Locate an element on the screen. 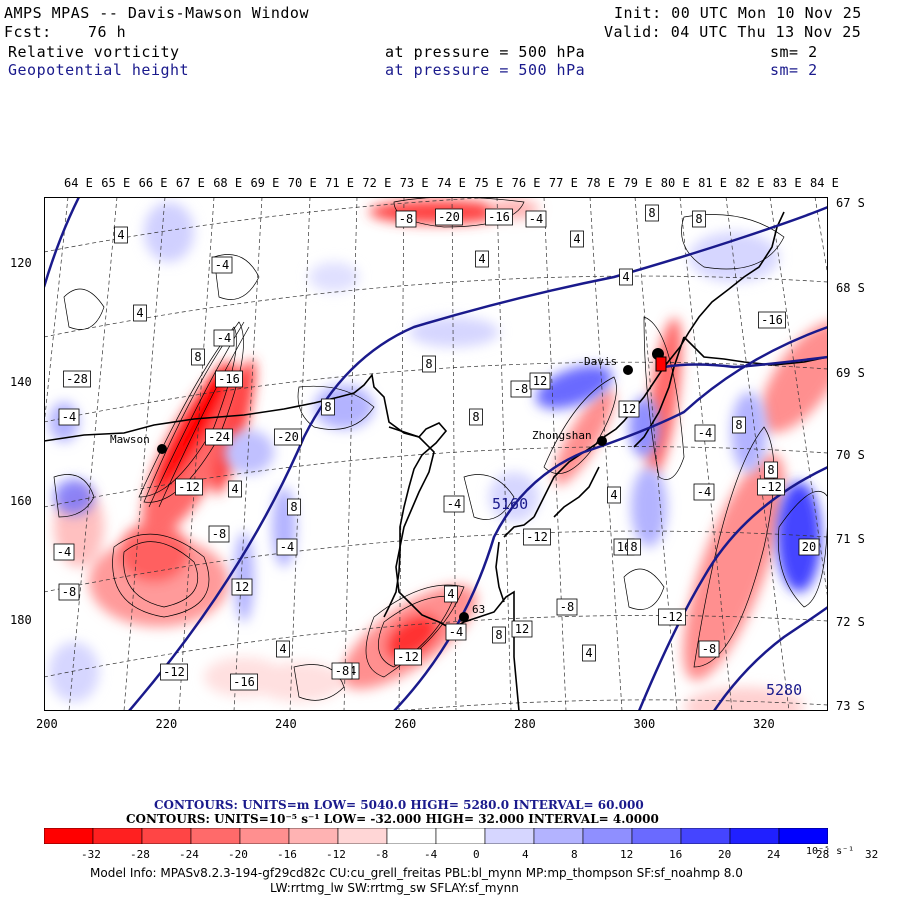 The width and height of the screenshot is (900, 900). colorbar is located at coordinates (436, 836).